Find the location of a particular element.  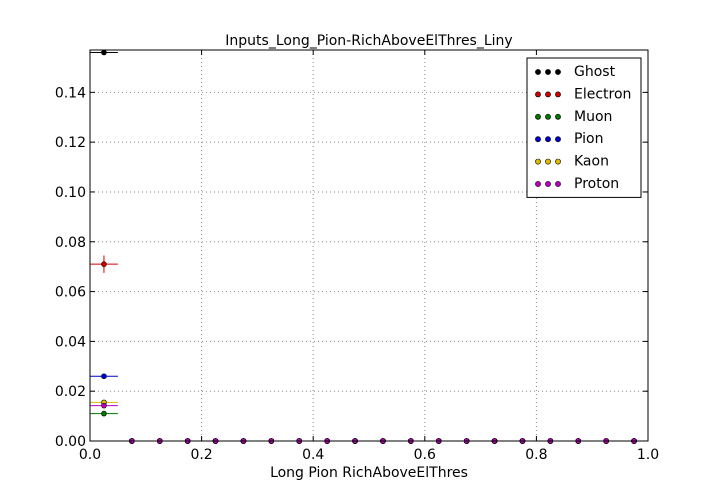

legend-item-pion: Pion is located at coordinates (569, 139).